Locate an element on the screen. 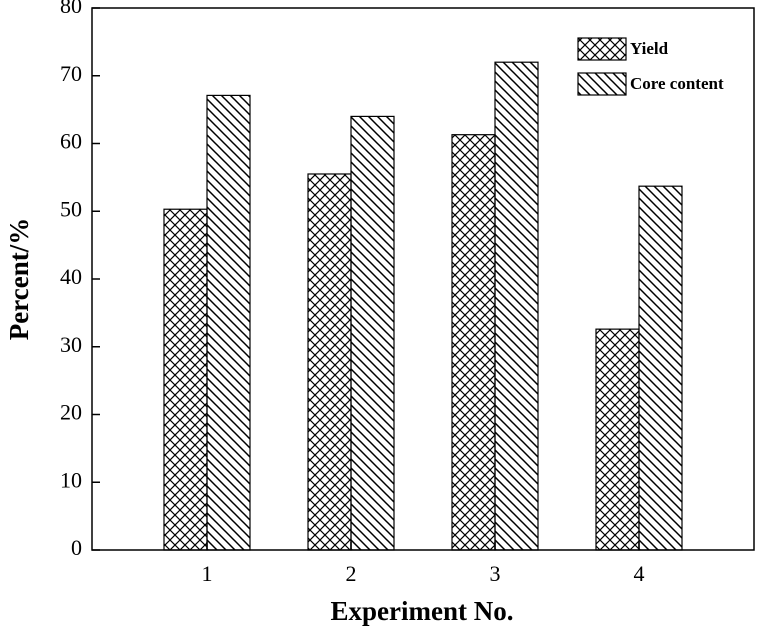 Image resolution: width=759 pixels, height=636 pixels. x-tick-label: 3 is located at coordinates (495, 573).